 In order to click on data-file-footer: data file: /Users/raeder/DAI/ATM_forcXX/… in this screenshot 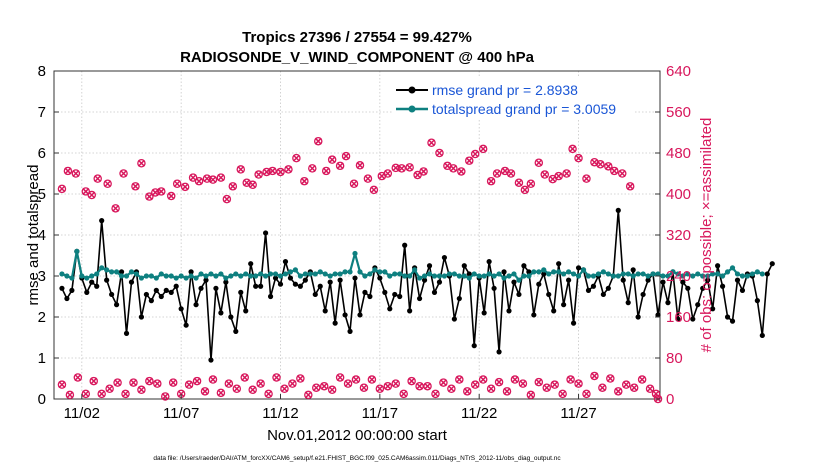, I will do `click(357, 458)`.